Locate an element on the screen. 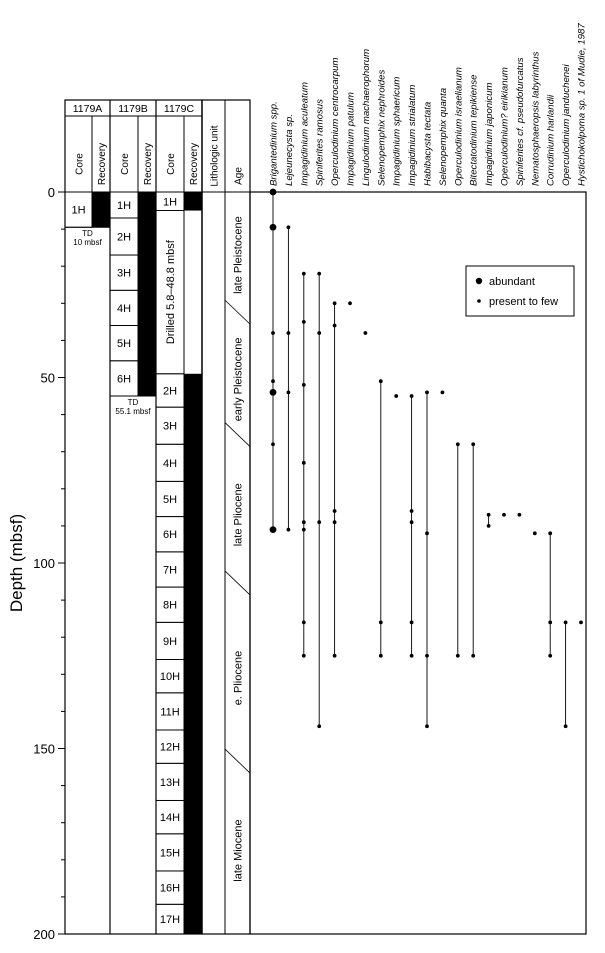 Image resolution: width=605 pixels, height=953 pixels. taxon-name: Lingulodinium machaerophorum is located at coordinates (366, 117).